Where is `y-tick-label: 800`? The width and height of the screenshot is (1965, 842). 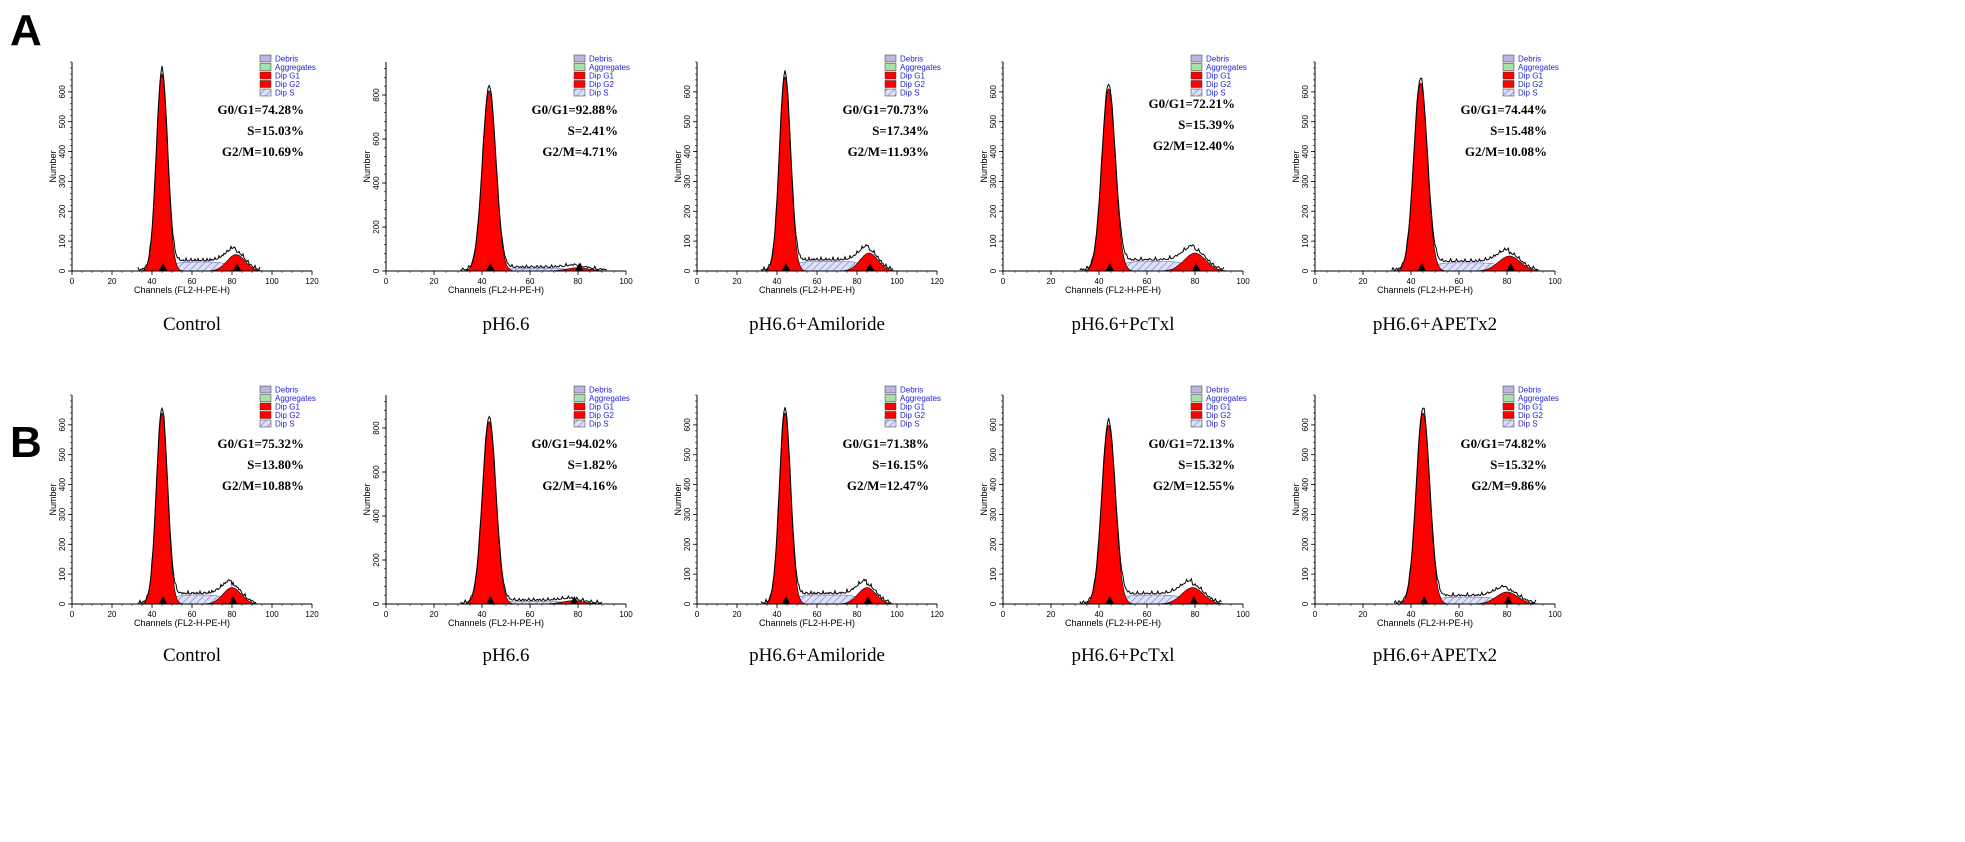
y-tick-label: 800 is located at coordinates (376, 95).